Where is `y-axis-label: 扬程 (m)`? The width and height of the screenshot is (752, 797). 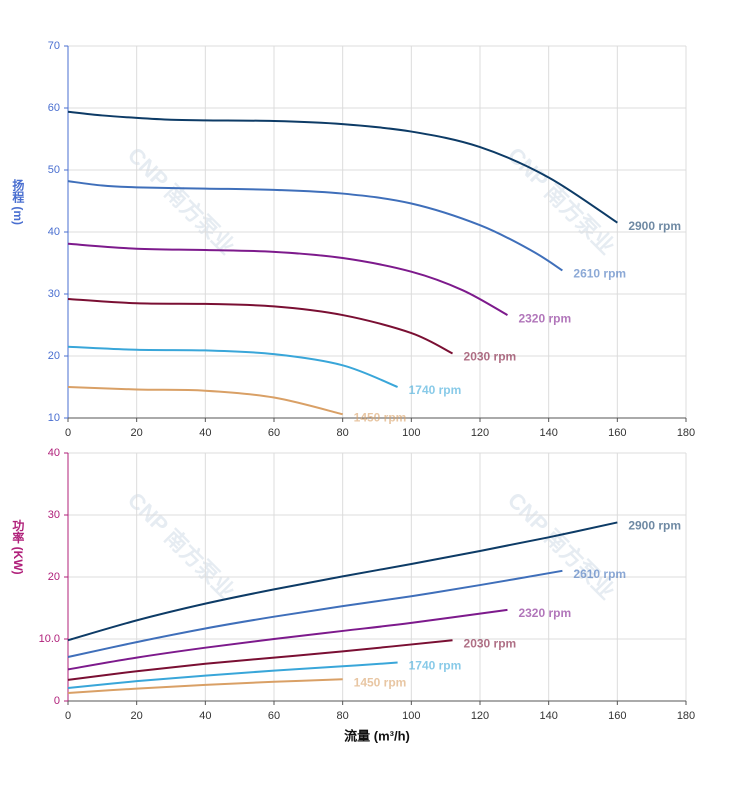 y-axis-label: 扬程 (m) is located at coordinates (18, 201).